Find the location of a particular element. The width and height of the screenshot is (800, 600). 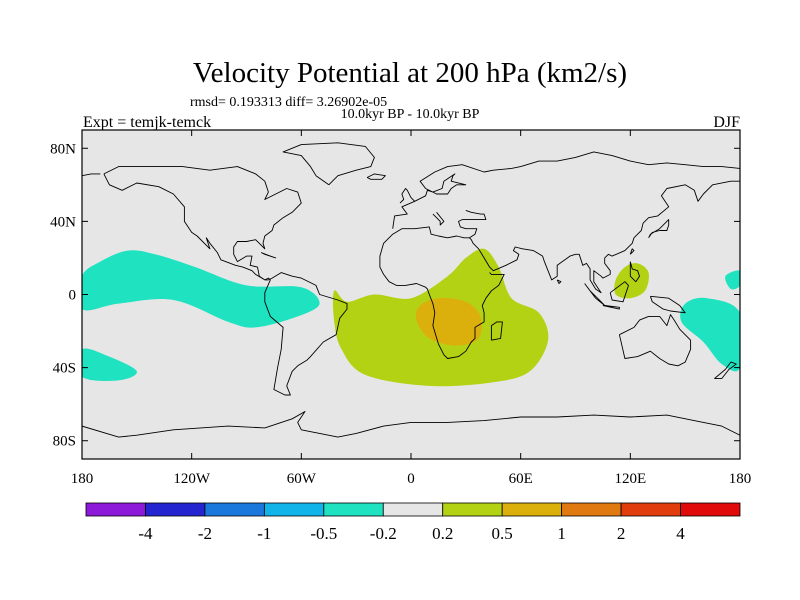

period-text: 10.0kyr BP - 10.0kyr BP is located at coordinates (410, 114).